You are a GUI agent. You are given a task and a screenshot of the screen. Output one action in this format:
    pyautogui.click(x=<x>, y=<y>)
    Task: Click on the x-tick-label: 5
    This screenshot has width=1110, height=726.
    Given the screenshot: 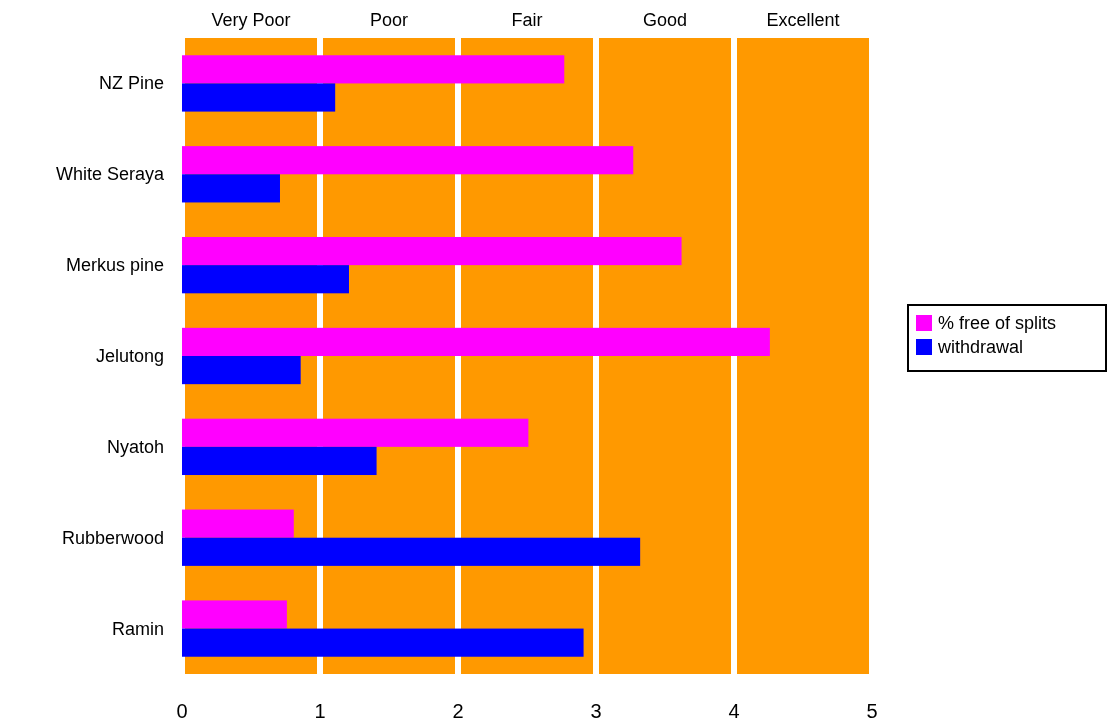 What is the action you would take?
    pyautogui.click(x=872, y=711)
    